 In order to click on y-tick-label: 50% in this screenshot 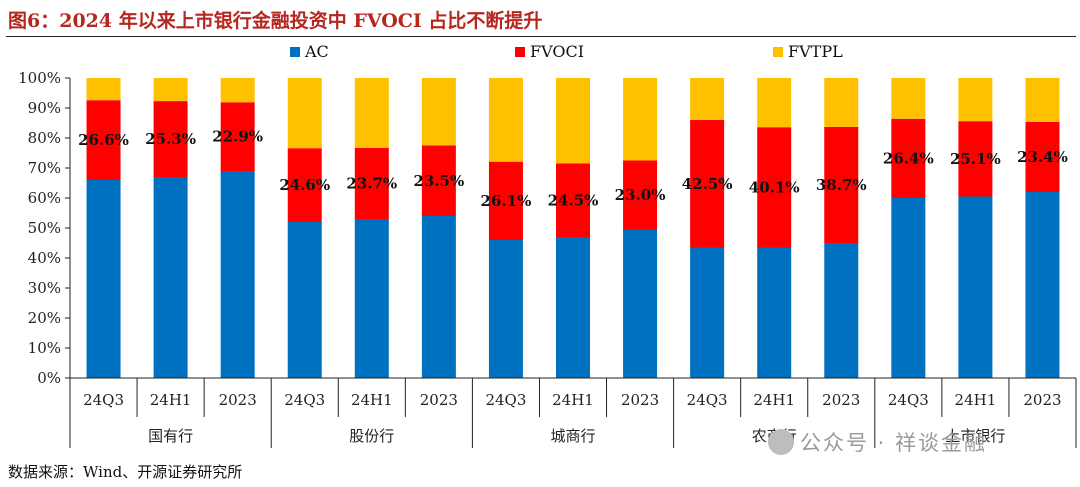, I will do `click(44, 228)`.